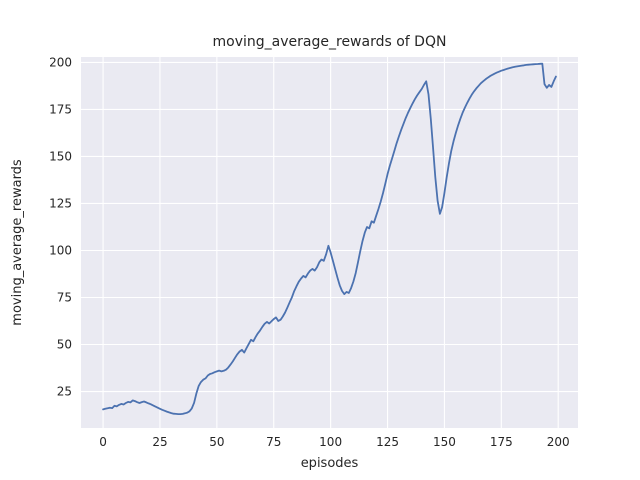 This screenshot has height=480, width=640. What do you see at coordinates (60, 156) in the screenshot?
I see `y-tick-label: 150` at bounding box center [60, 156].